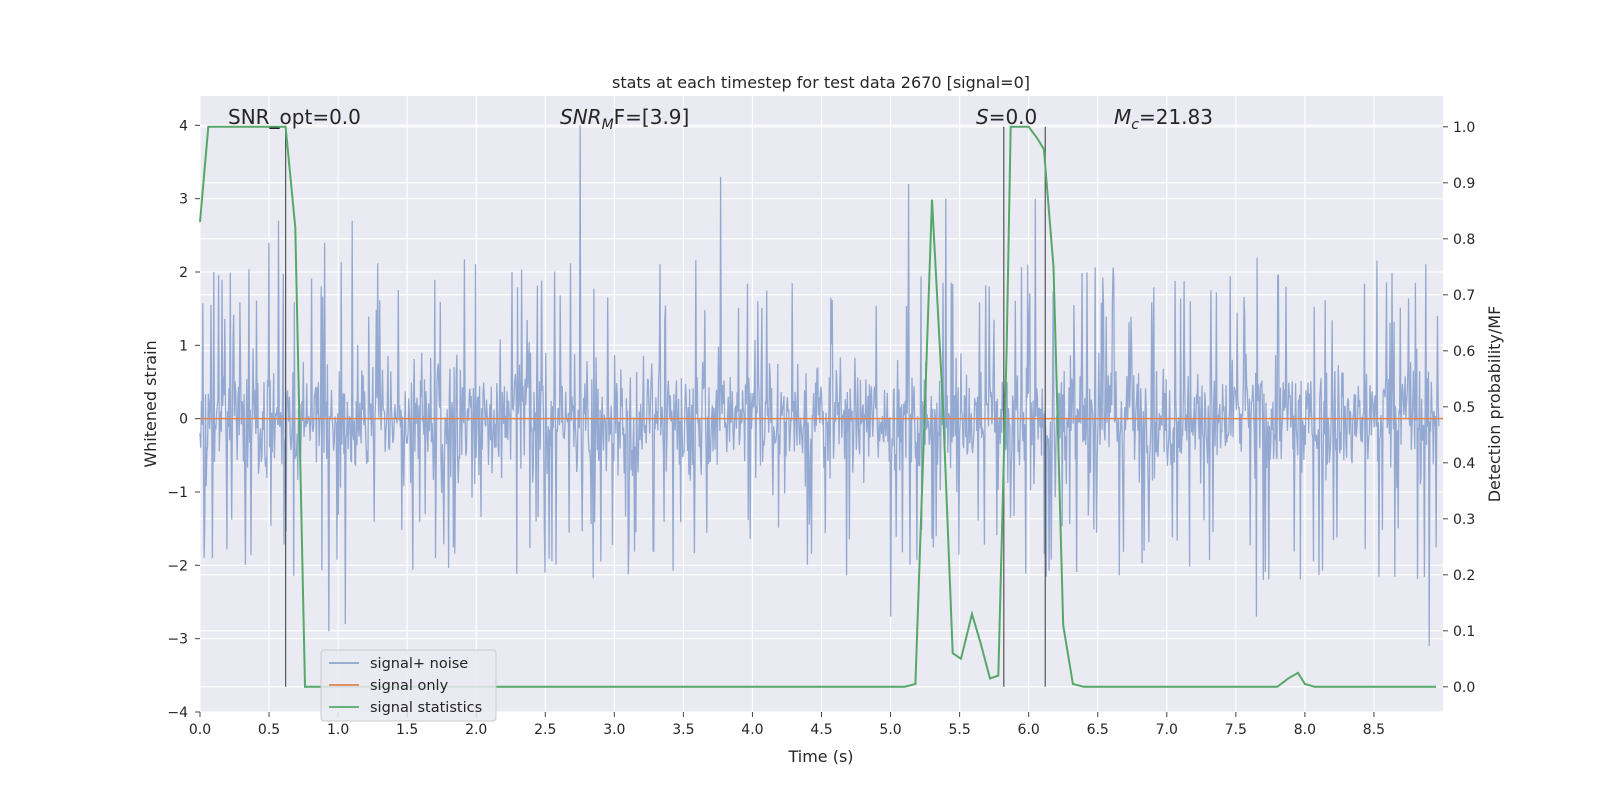 This screenshot has width=1600, height=800. Describe the element at coordinates (1464, 520) in the screenshot. I see `y-right-tick-label: 0.3` at that location.